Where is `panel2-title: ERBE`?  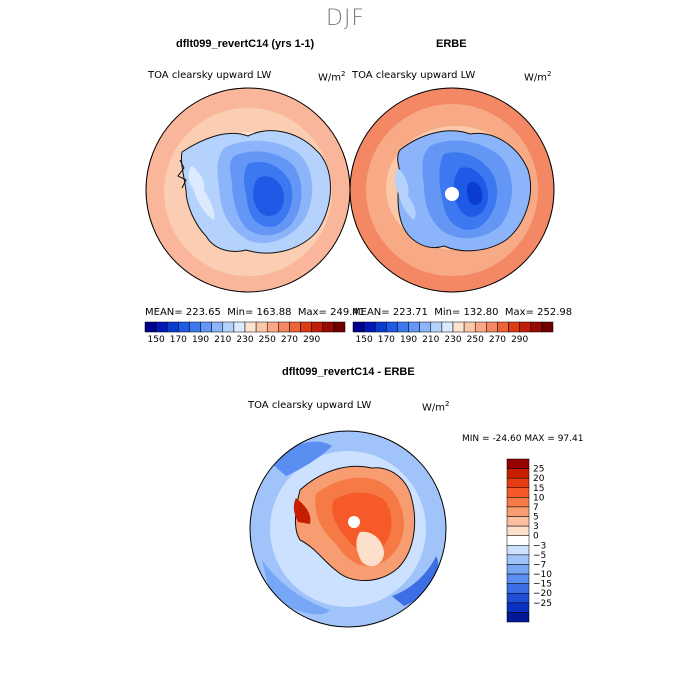 panel2-title: ERBE is located at coordinates (451, 44).